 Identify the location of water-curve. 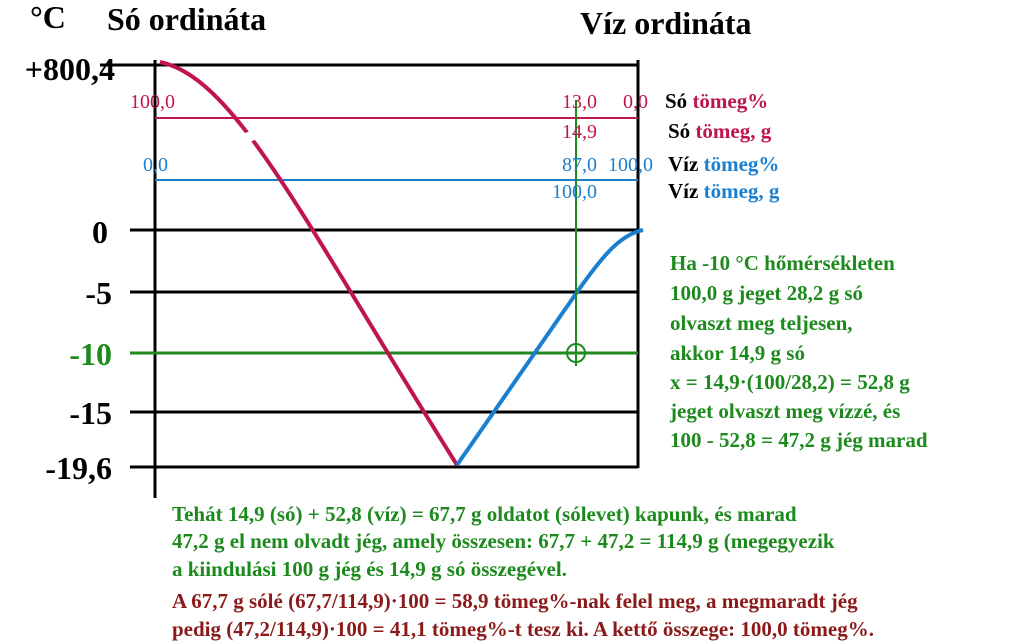
(549, 347).